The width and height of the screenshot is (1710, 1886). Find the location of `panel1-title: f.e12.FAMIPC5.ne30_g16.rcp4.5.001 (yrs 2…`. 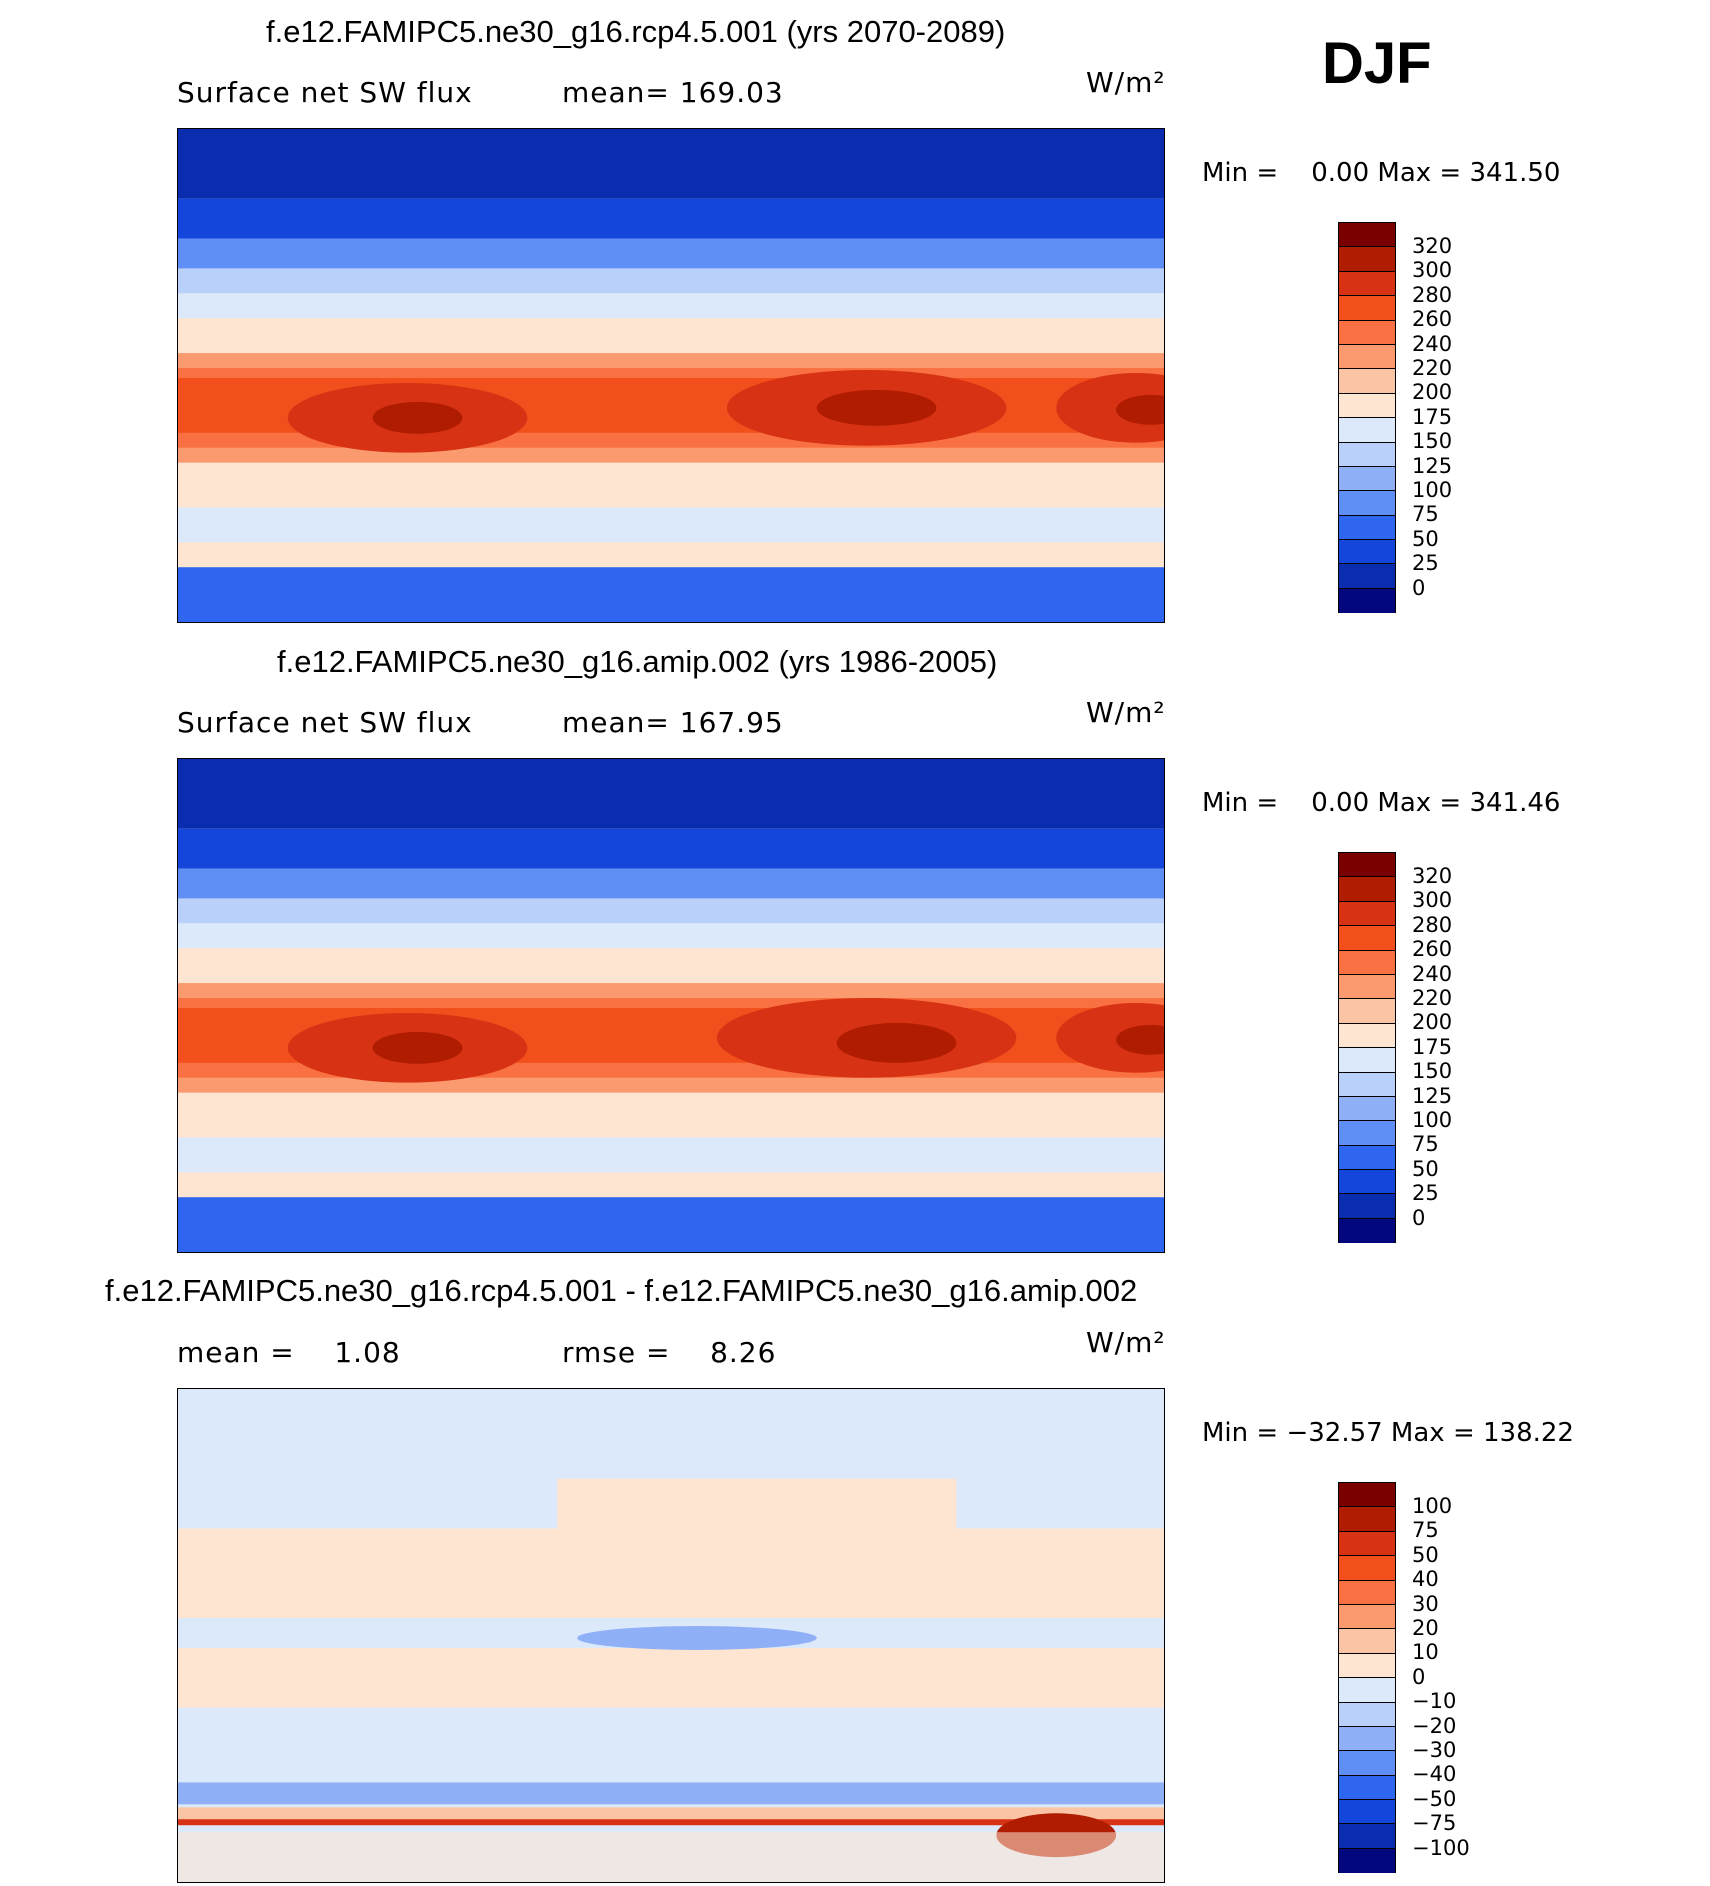

panel1-title: f.e12.FAMIPC5.ne30_g16.rcp4.5.001 (yrs 2… is located at coordinates (636, 31).